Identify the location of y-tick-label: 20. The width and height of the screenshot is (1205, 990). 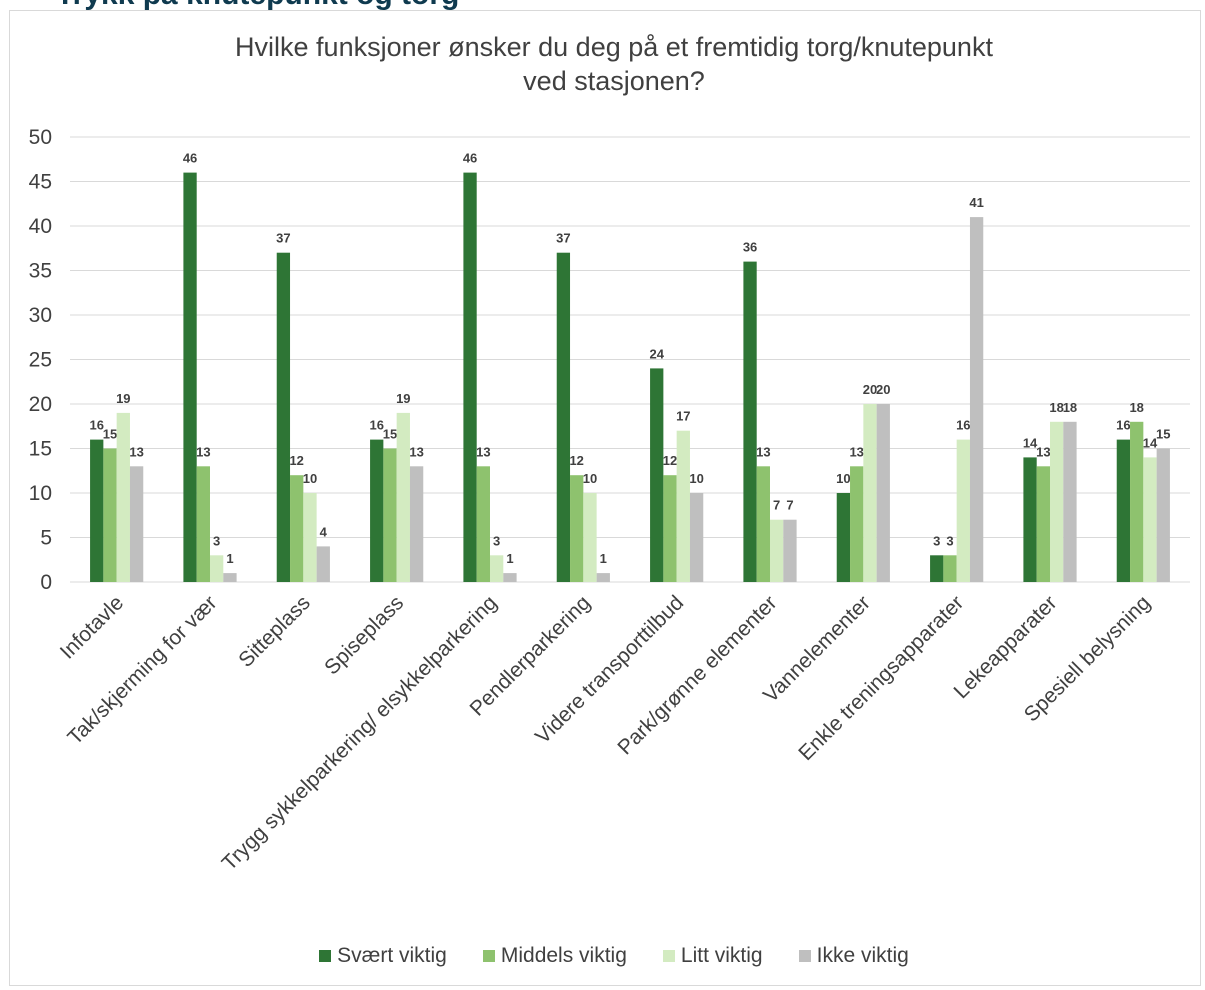
(40, 404).